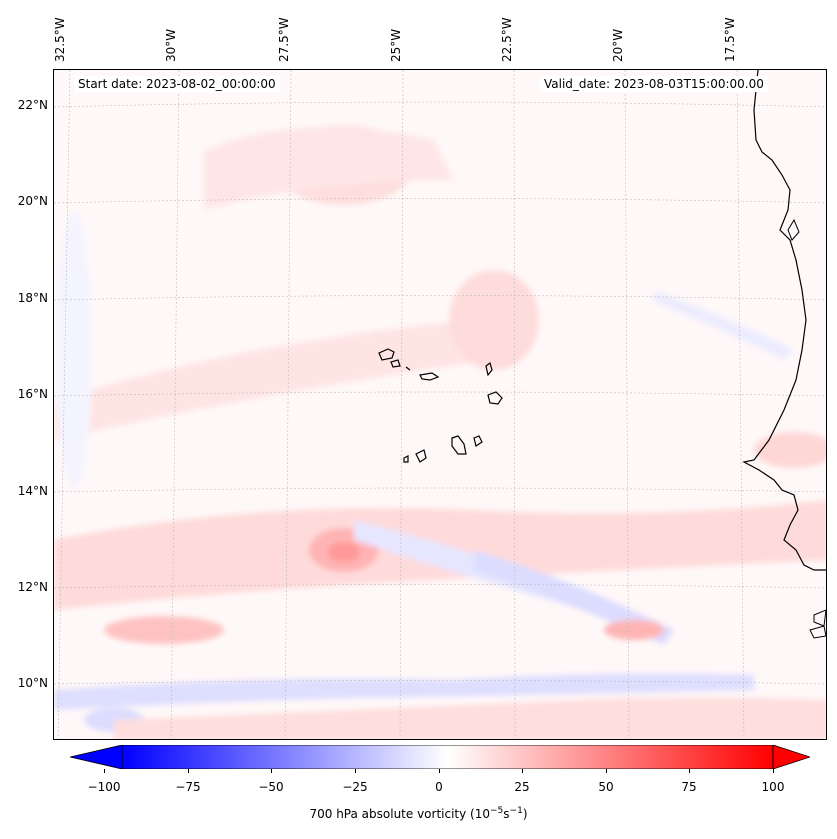  Describe the element at coordinates (396, 45) in the screenshot. I see `lon-label-25w: 25°W` at that location.